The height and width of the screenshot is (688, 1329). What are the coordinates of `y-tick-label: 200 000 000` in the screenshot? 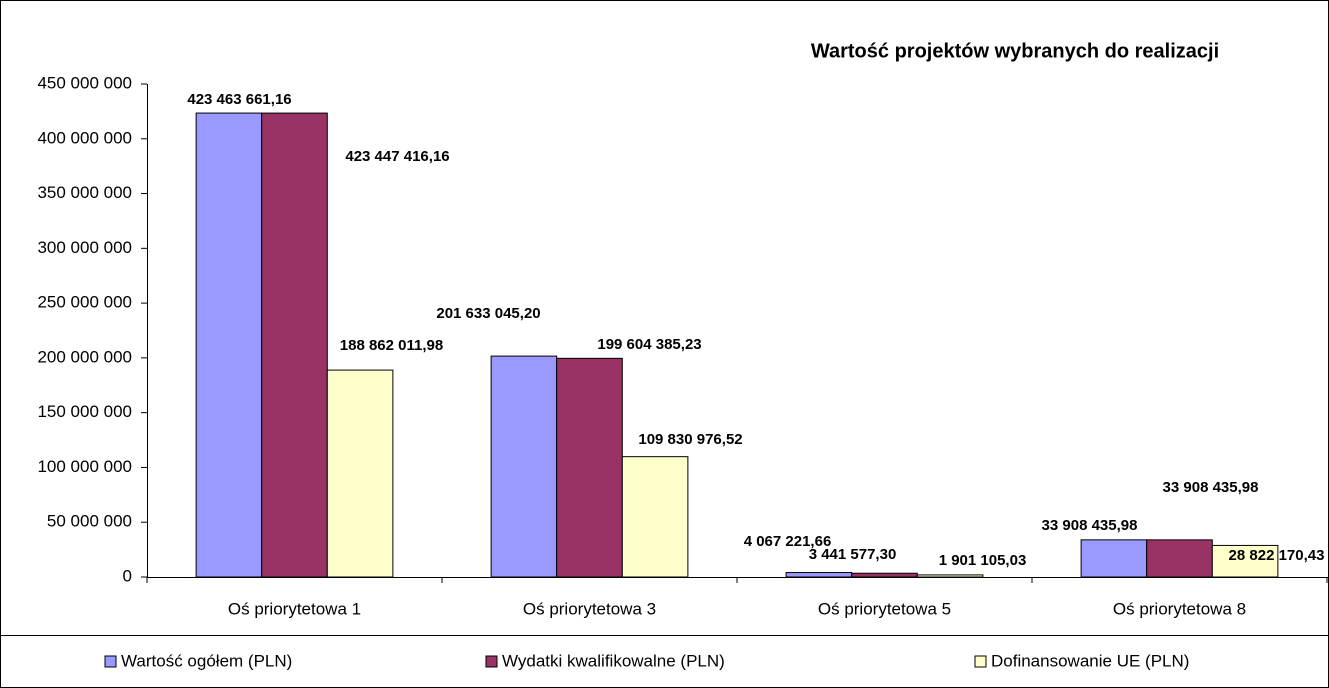 It's located at (84, 356).